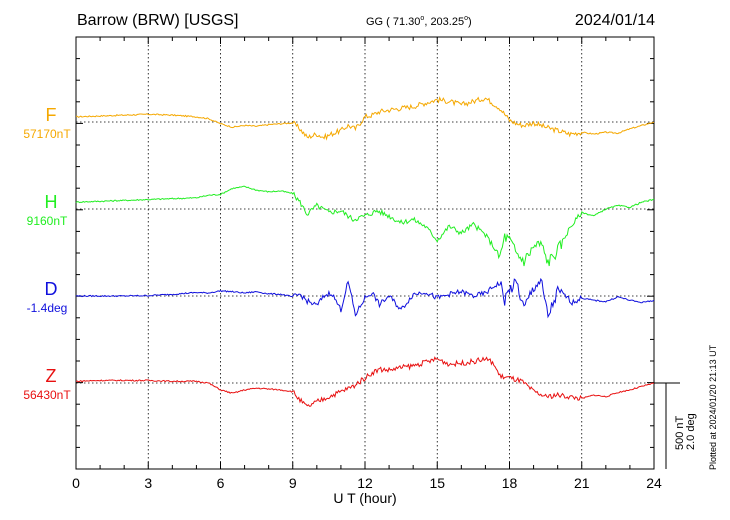 This screenshot has width=730, height=520. Describe the element at coordinates (47, 253) in the screenshot. I see `series-labels: F 57170nT H 9160nT D -1.4deg Z 56430nT` at that location.